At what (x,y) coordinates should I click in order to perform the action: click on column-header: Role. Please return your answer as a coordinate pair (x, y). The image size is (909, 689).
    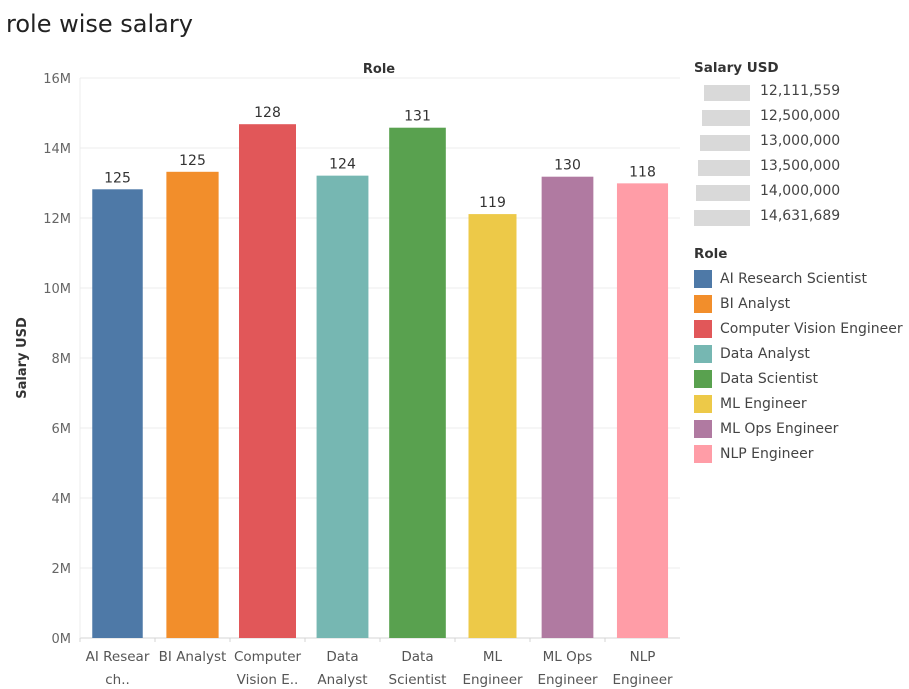
    Looking at the image, I should click on (379, 69).